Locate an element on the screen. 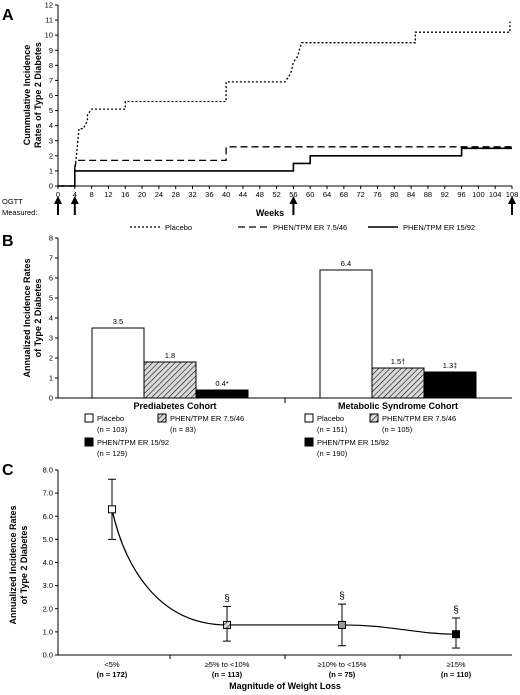  a-xtick-label: 0 is located at coordinates (58, 194).